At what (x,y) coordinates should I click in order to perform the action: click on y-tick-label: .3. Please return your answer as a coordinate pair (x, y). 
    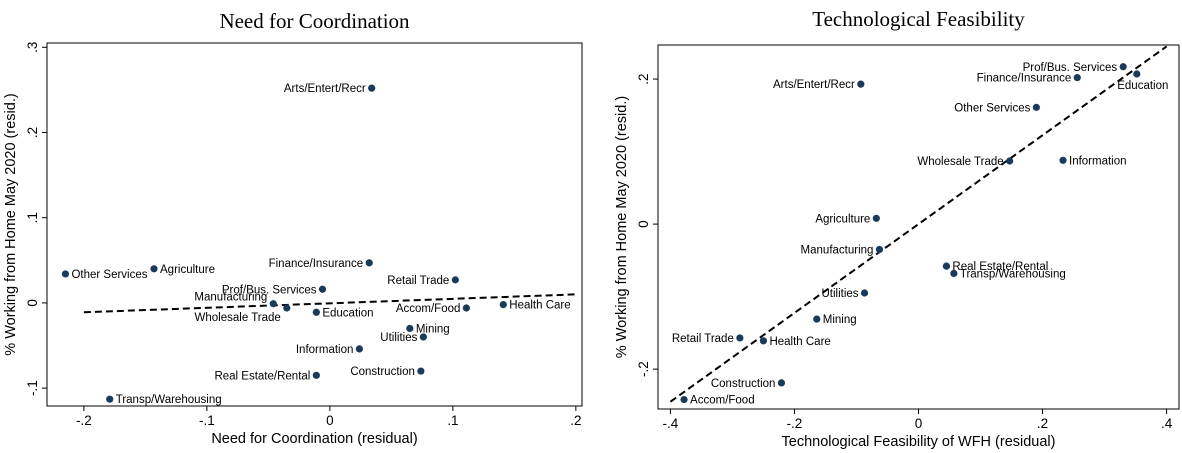
    Looking at the image, I should click on (32, 47).